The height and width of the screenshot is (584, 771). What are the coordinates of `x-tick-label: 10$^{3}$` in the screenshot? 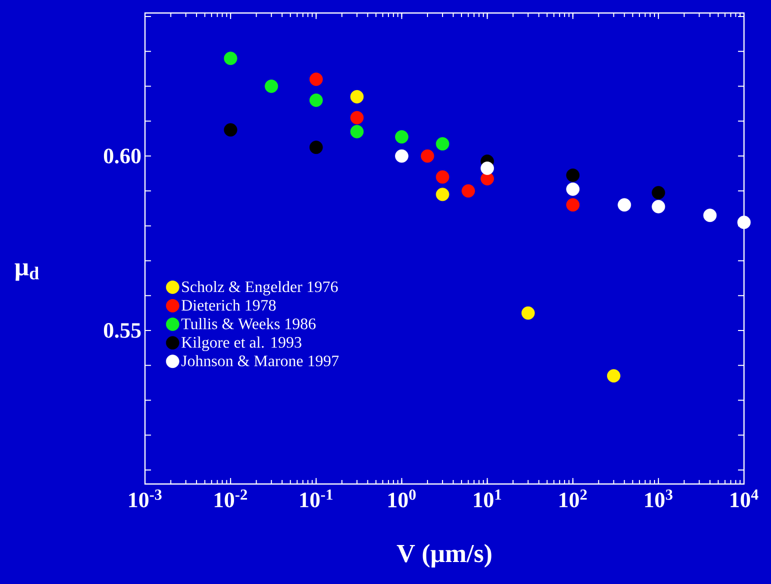 It's located at (658, 499).